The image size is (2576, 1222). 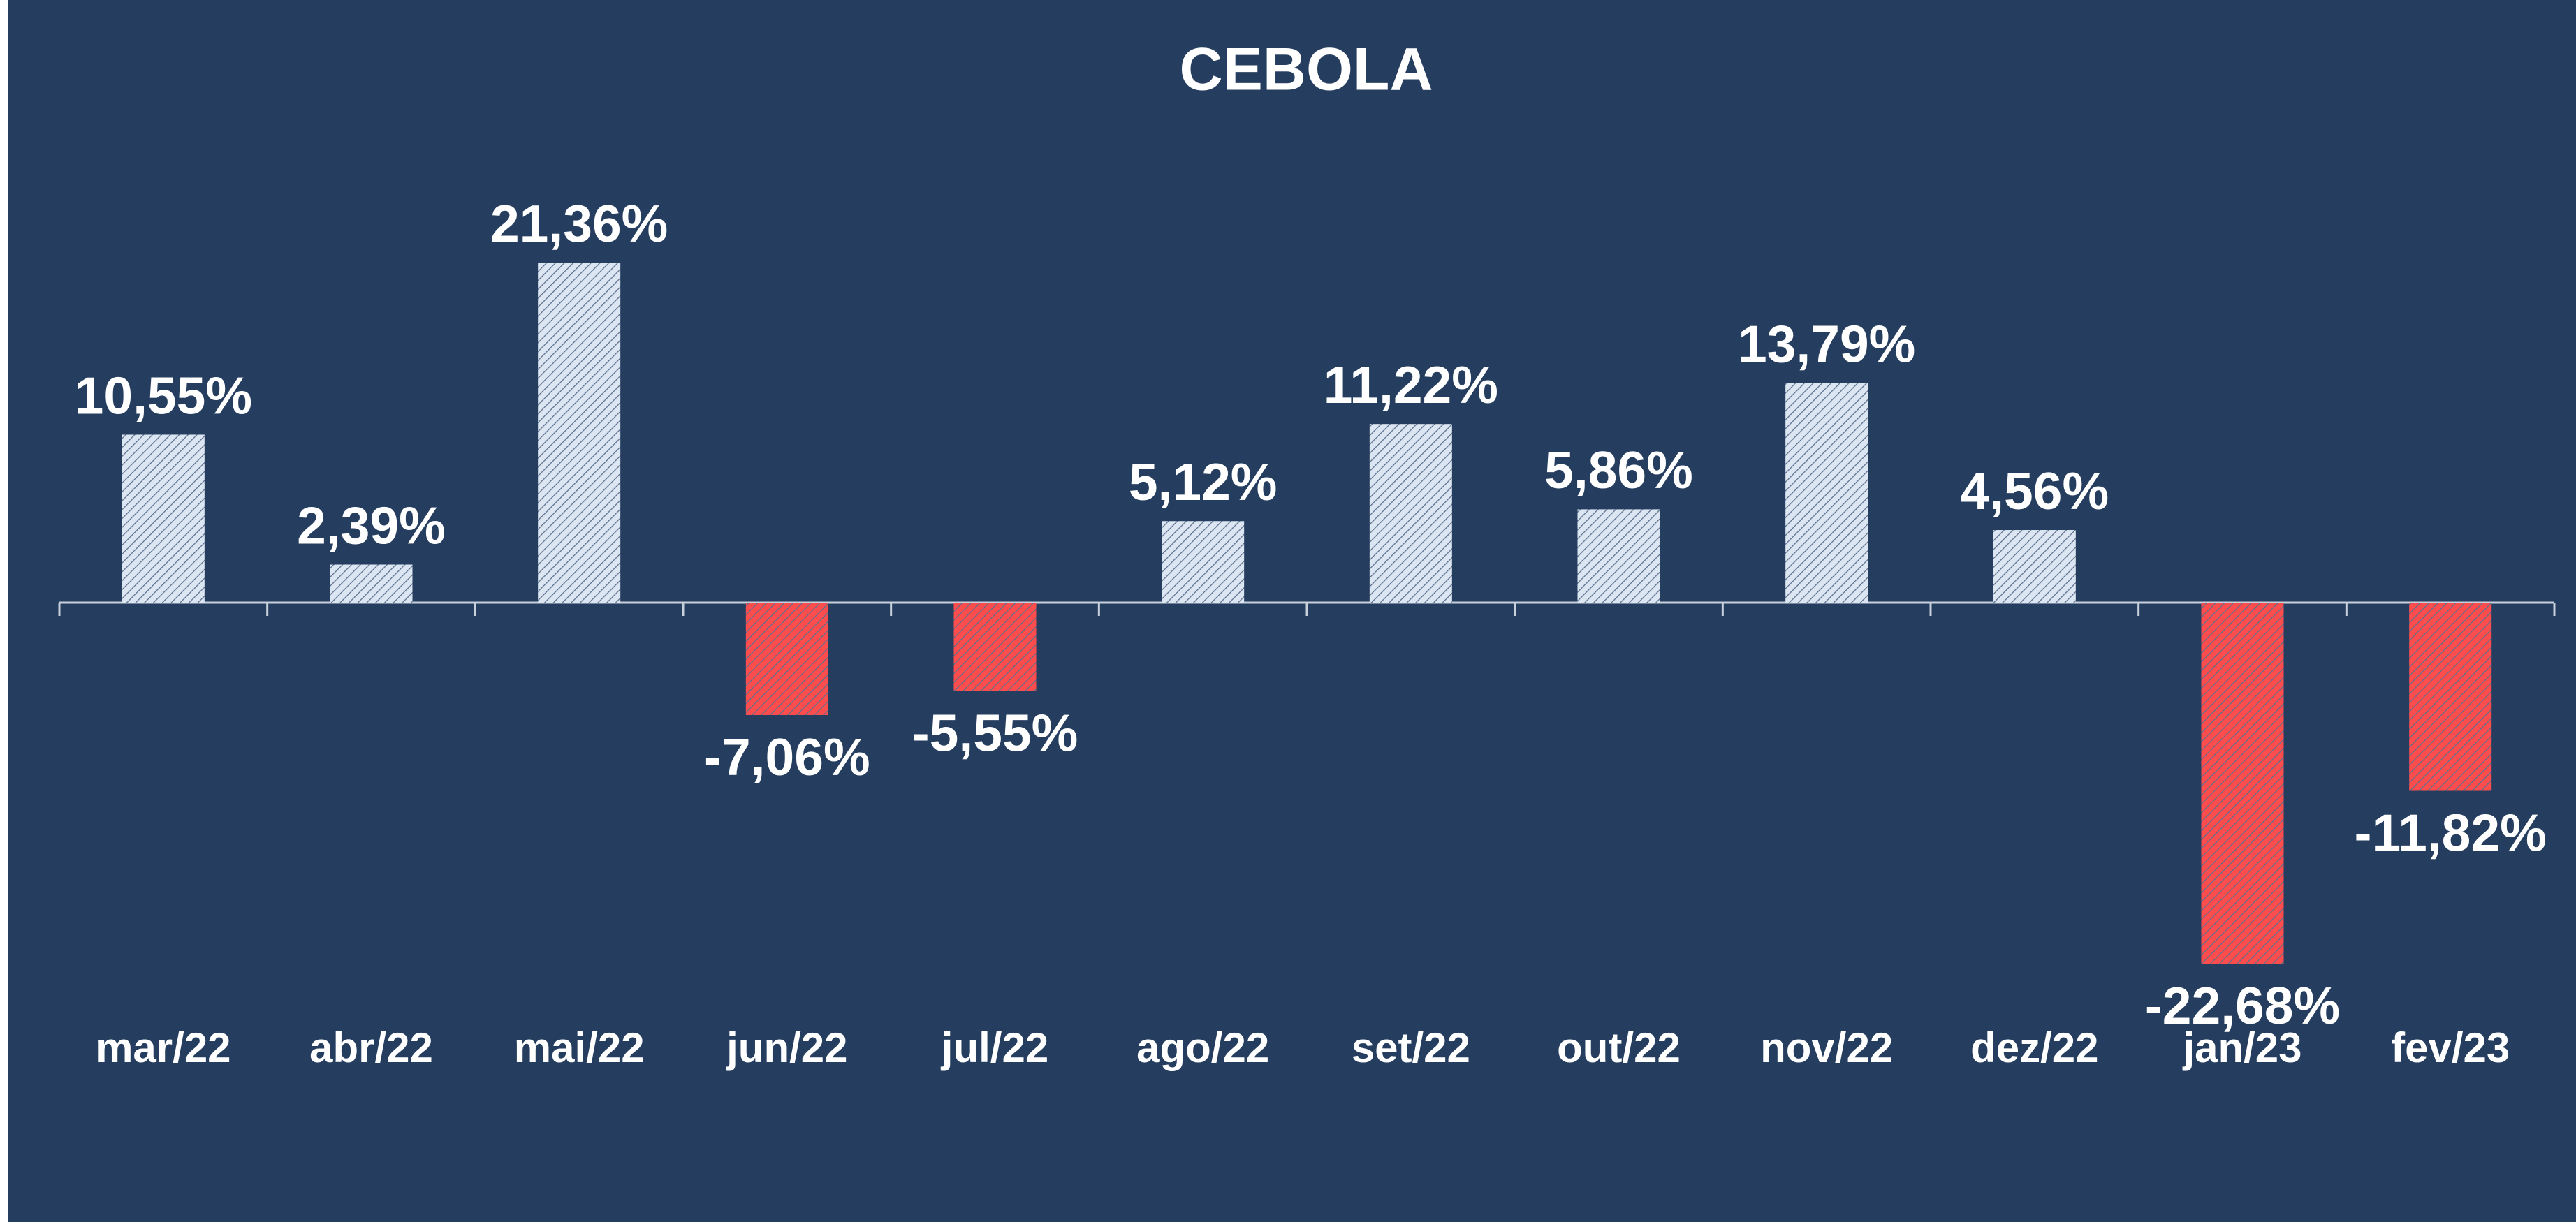 What do you see at coordinates (1203, 481) in the screenshot?
I see `data-label: 5,12%` at bounding box center [1203, 481].